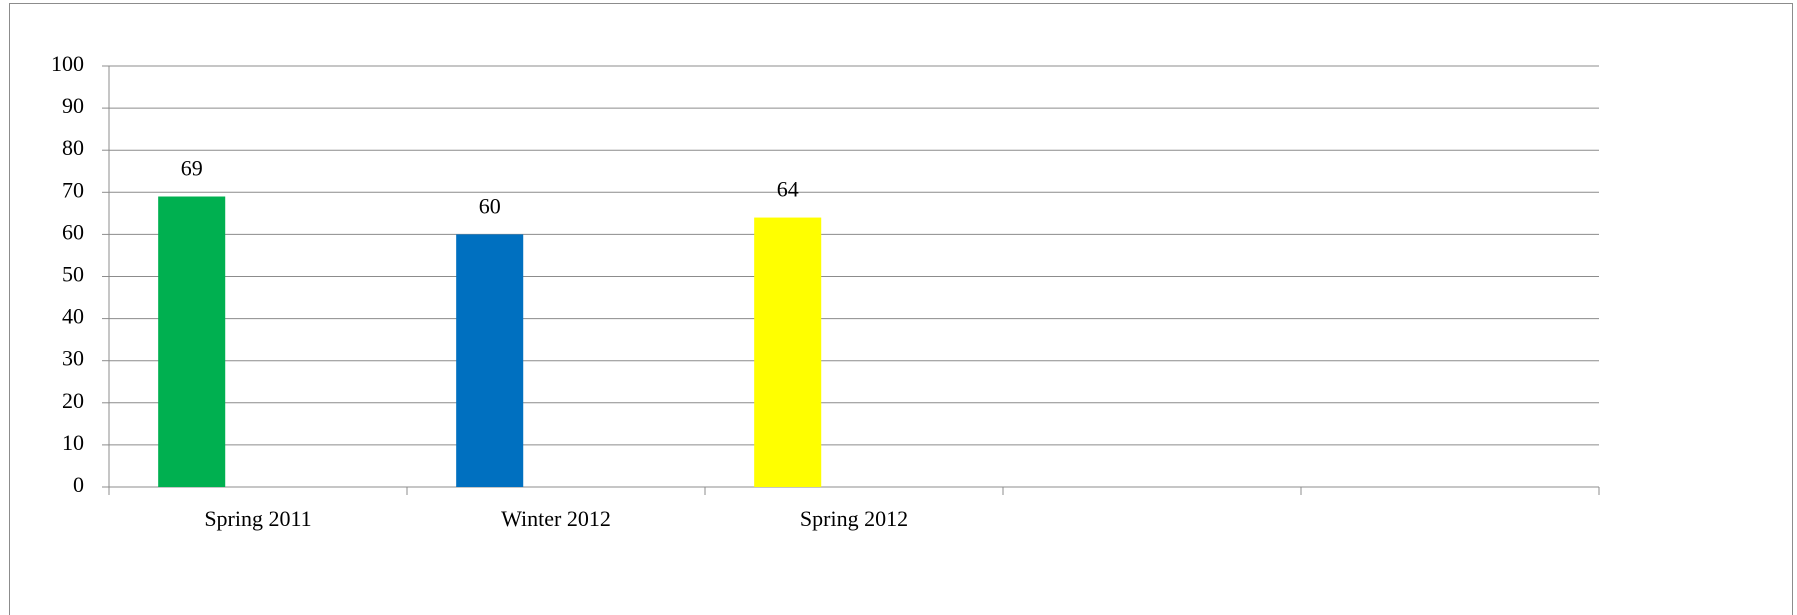 This screenshot has width=1797, height=615. What do you see at coordinates (257, 518) in the screenshot?
I see `x-tick-label: Spring 2011` at bounding box center [257, 518].